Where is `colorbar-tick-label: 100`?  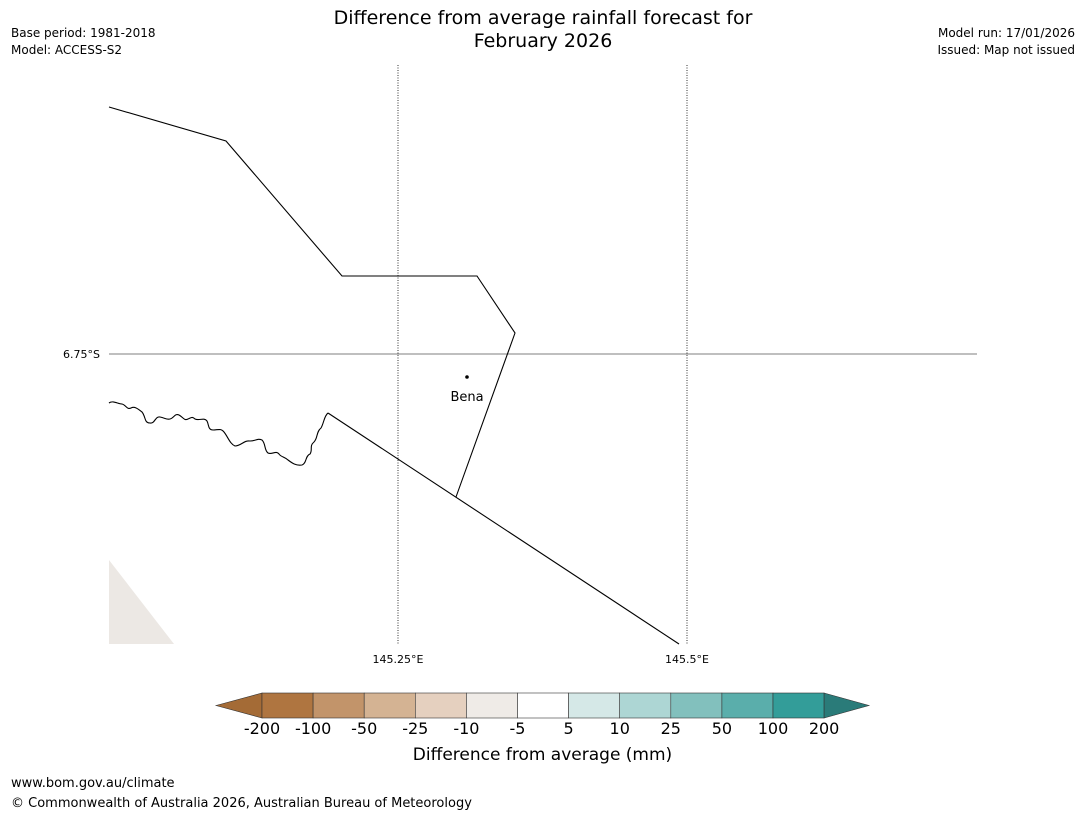
colorbar-tick-label: 100 is located at coordinates (773, 728).